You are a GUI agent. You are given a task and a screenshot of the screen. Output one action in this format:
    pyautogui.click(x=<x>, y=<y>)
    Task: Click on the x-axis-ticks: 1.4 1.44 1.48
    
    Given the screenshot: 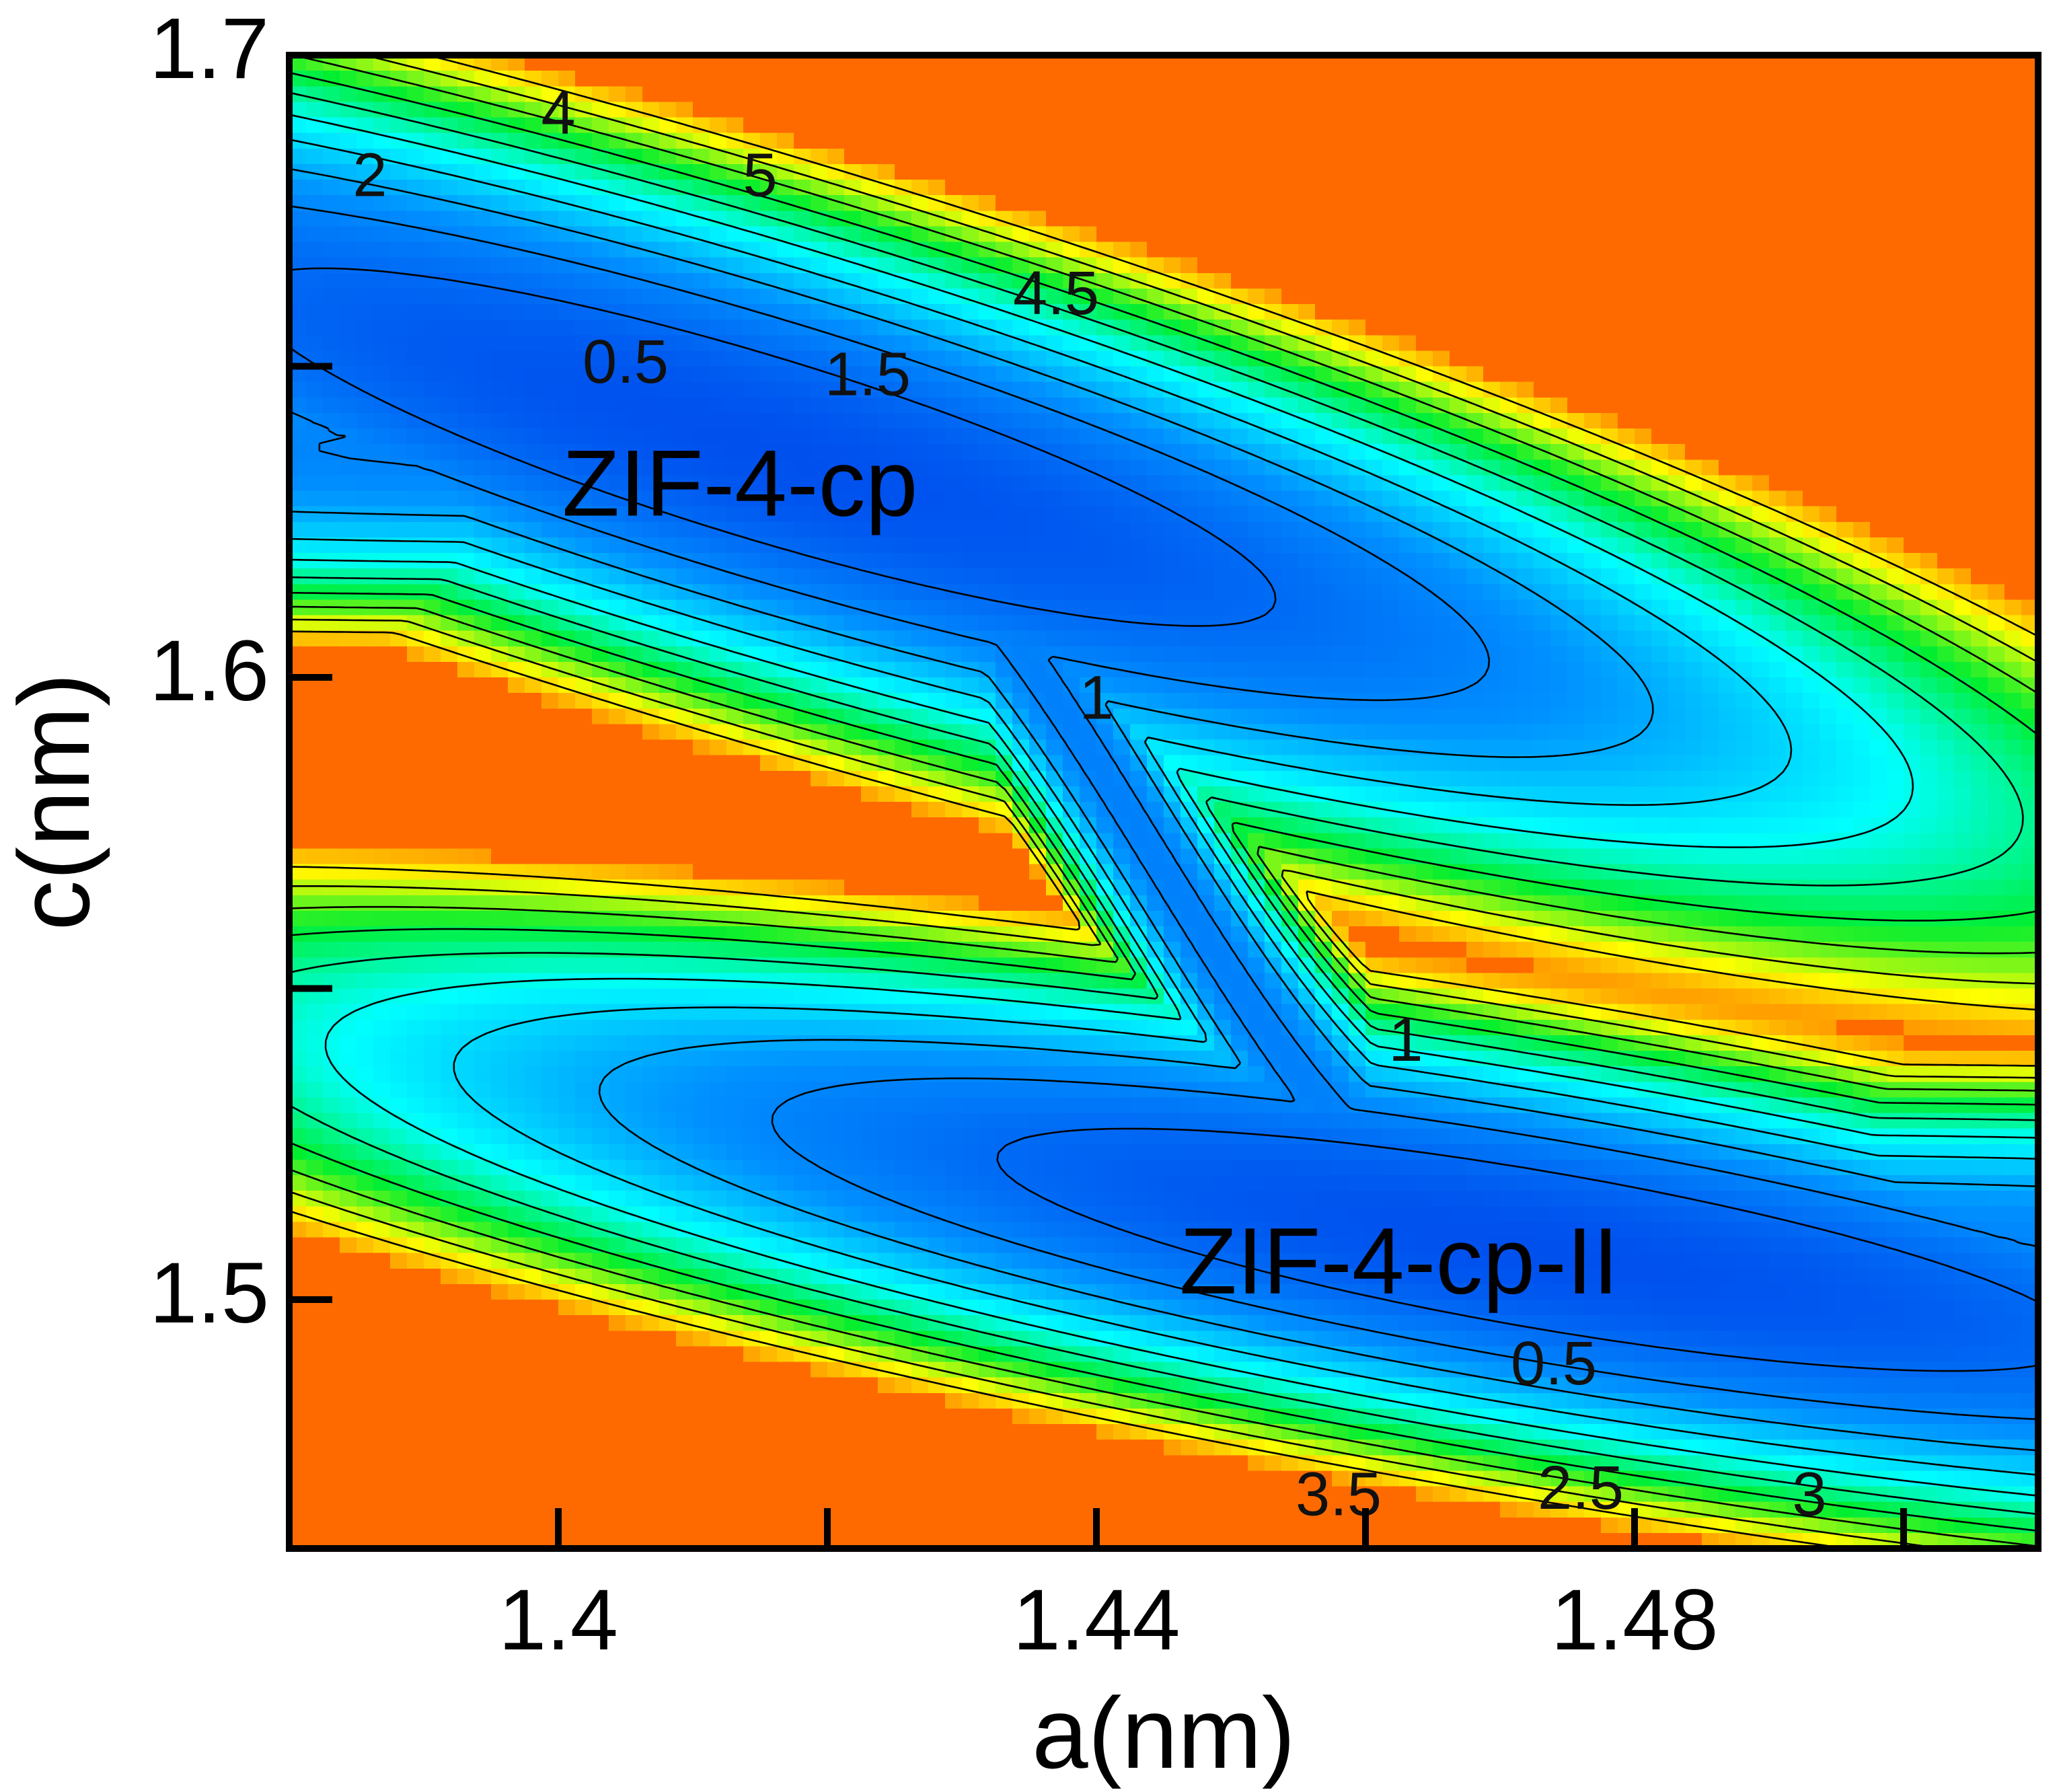 What is the action you would take?
    pyautogui.click(x=1203, y=1588)
    